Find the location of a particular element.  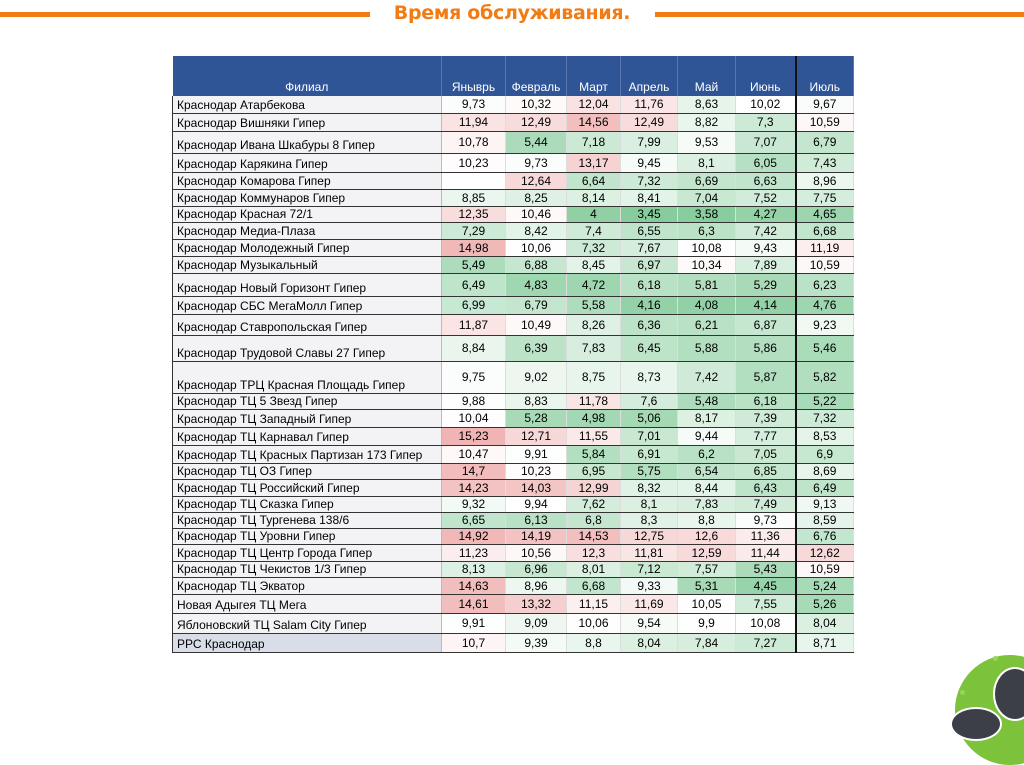

value-cell: 8,73 is located at coordinates (649, 377).